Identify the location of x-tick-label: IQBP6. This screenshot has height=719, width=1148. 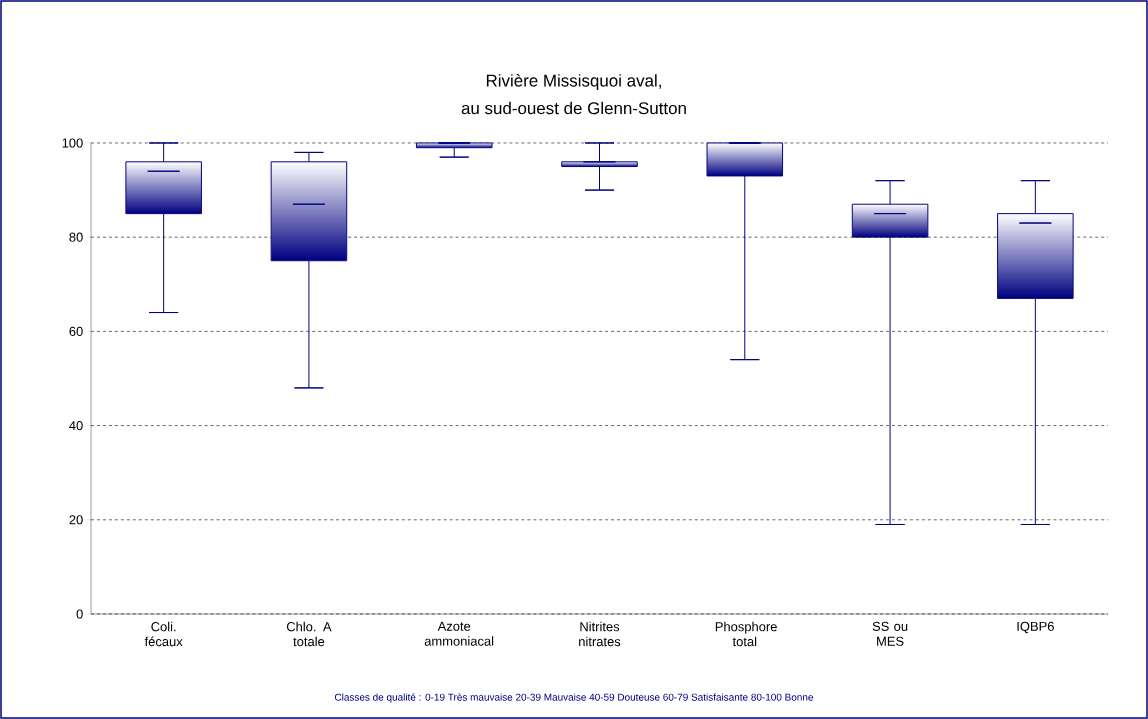
(1035, 627).